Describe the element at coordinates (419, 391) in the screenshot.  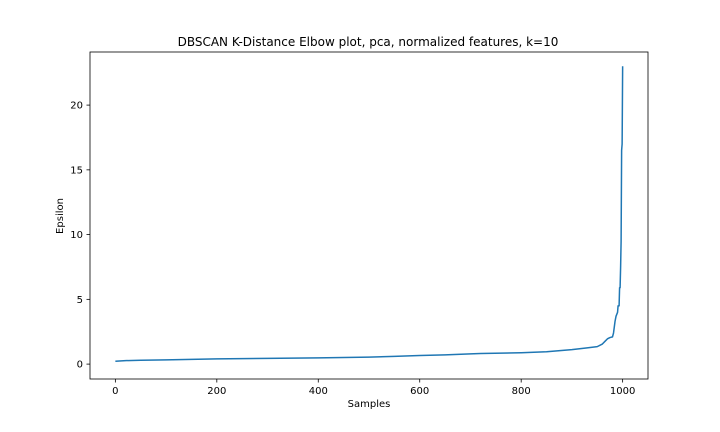
I see `x-tick-label: 600` at that location.